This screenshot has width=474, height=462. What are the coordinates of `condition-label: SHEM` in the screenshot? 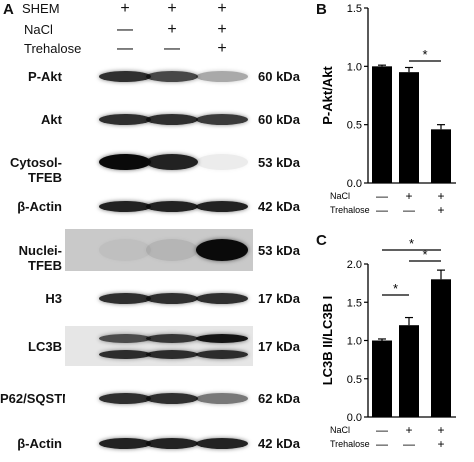 It's located at (41, 8).